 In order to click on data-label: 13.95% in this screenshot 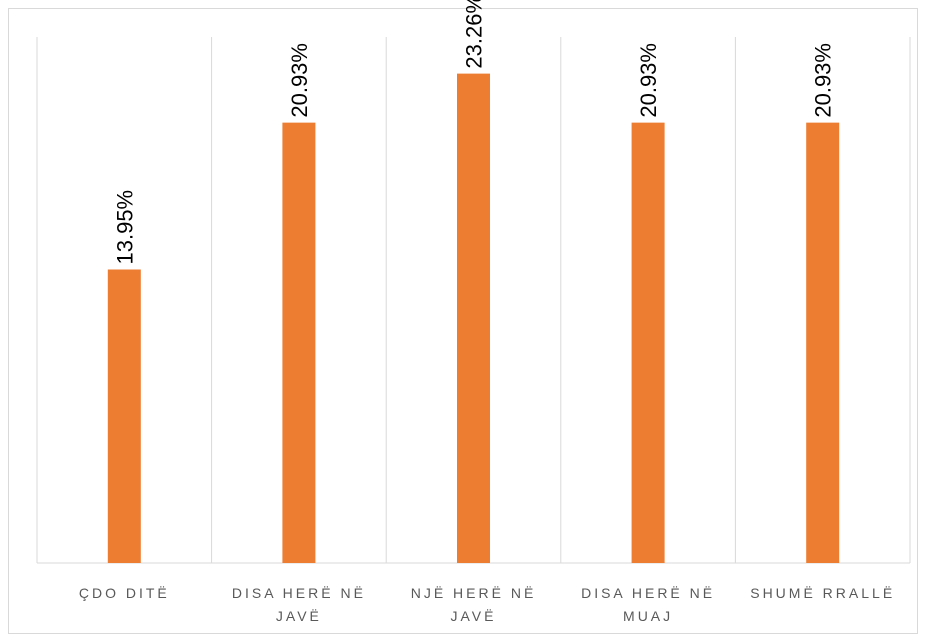, I will do `click(124, 227)`.